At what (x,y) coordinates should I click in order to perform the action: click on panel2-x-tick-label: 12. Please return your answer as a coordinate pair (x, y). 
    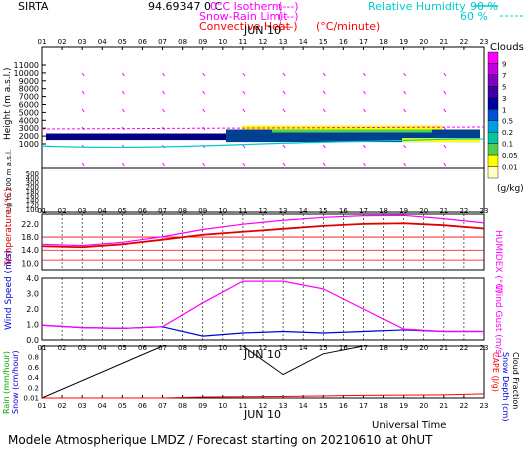
    Looking at the image, I should click on (263, 211).